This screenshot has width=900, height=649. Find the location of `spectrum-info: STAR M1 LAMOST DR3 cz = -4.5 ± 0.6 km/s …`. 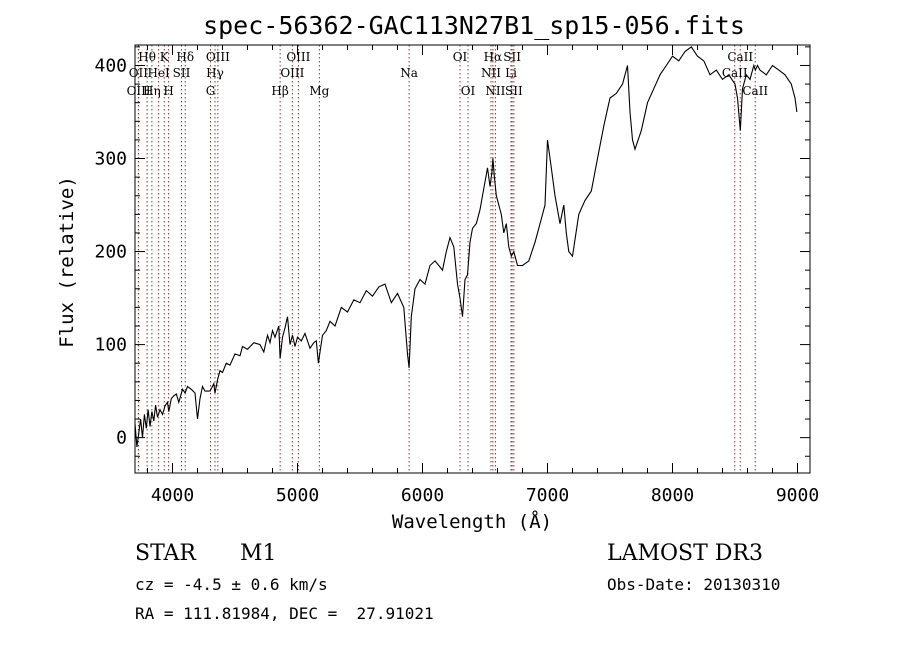

spectrum-info: STAR M1 LAMOST DR3 cz = -4.5 ± 0.6 km/s … is located at coordinates (457, 582).